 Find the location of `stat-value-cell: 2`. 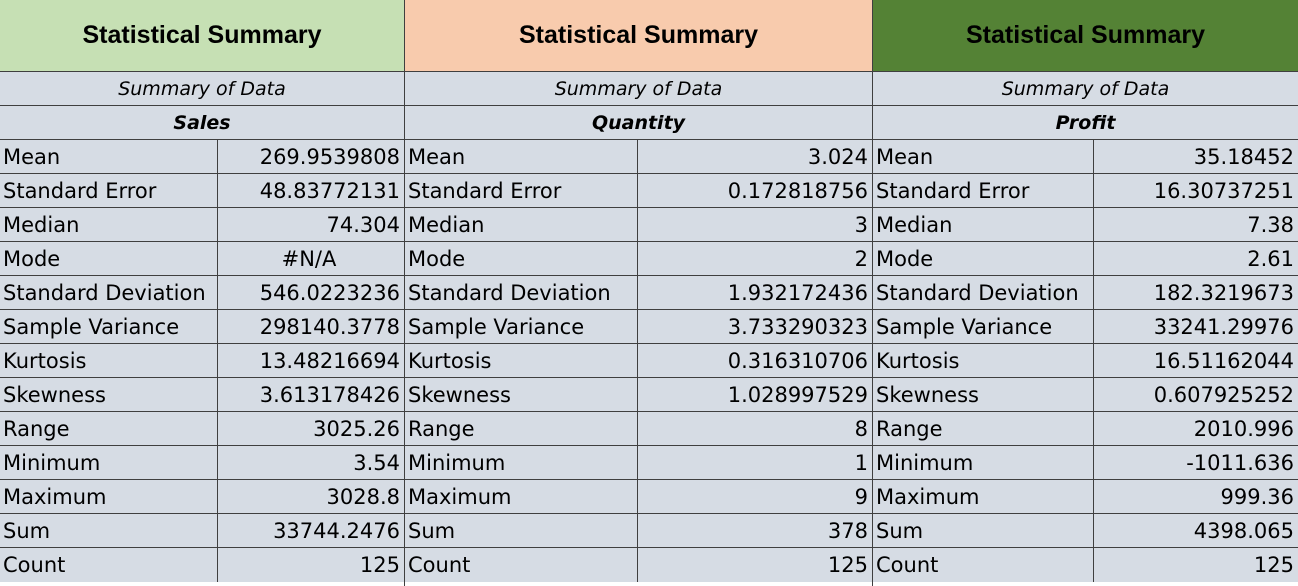

stat-value-cell: 2 is located at coordinates (755, 258).